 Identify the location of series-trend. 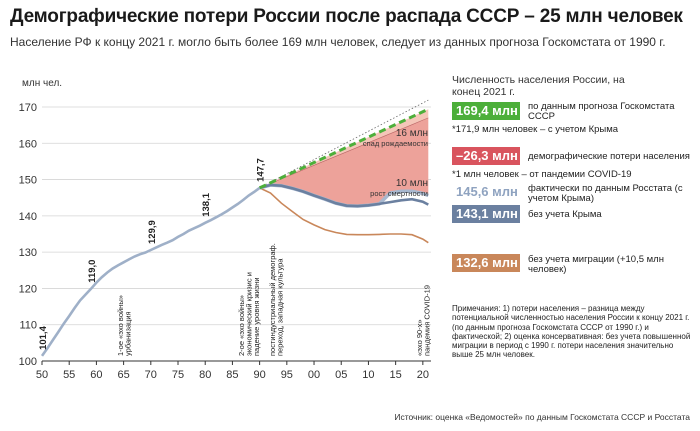
(344, 153).